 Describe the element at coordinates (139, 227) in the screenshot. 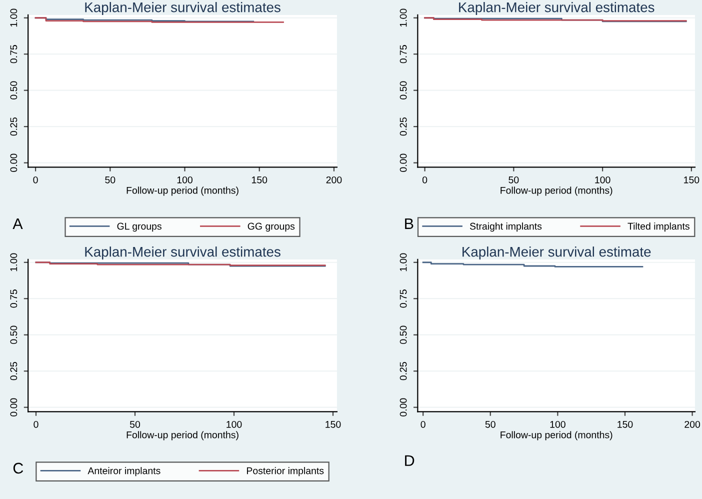

I see `legend-label: GL groups` at that location.